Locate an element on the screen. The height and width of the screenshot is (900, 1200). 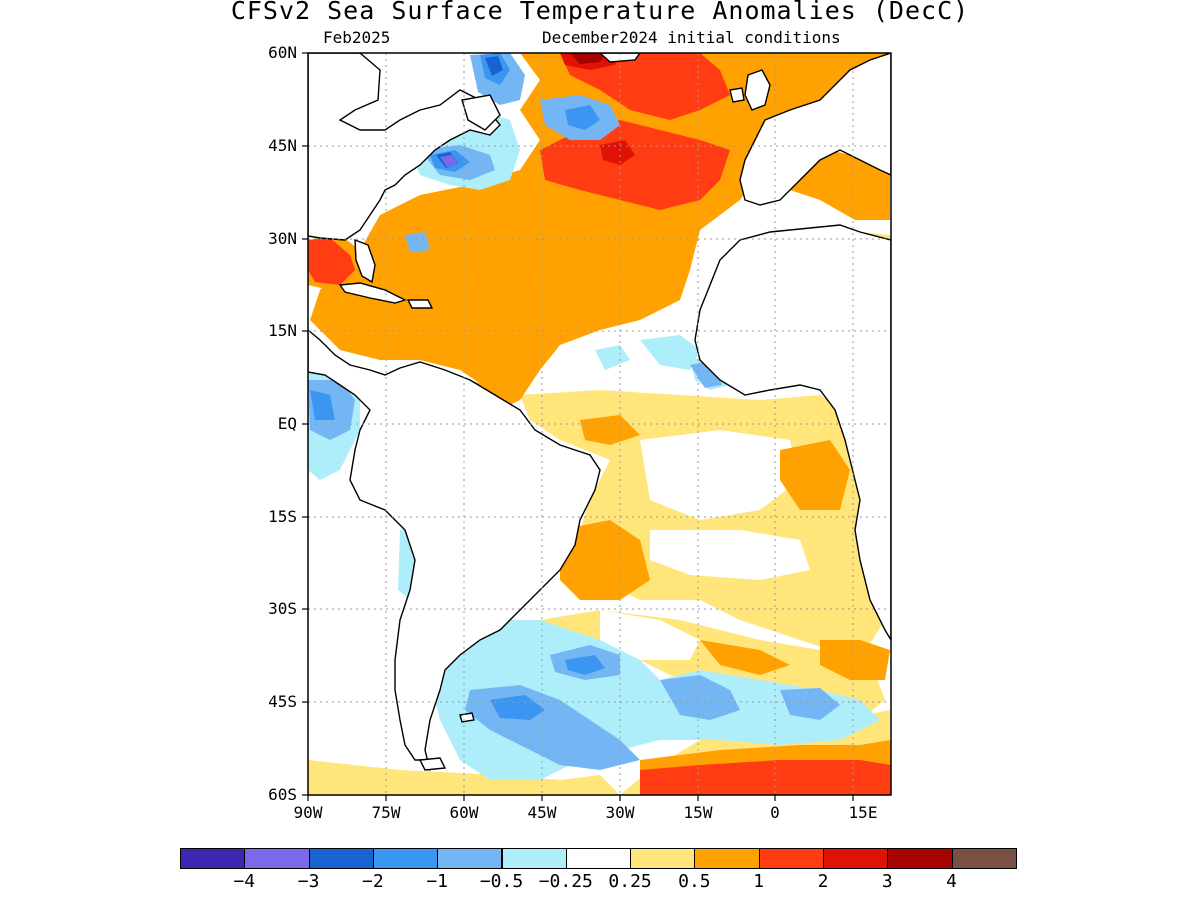
colorbar-label: 0.5 is located at coordinates (694, 881).